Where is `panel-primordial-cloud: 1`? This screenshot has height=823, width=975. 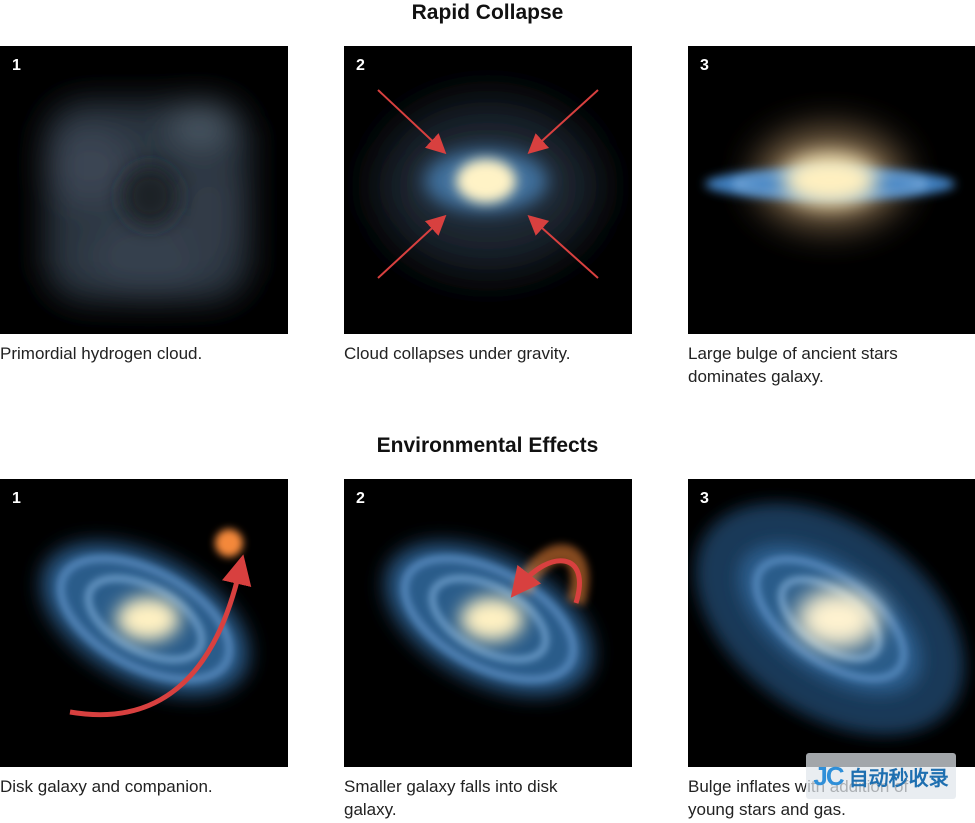 panel-primordial-cloud: 1 is located at coordinates (144, 190).